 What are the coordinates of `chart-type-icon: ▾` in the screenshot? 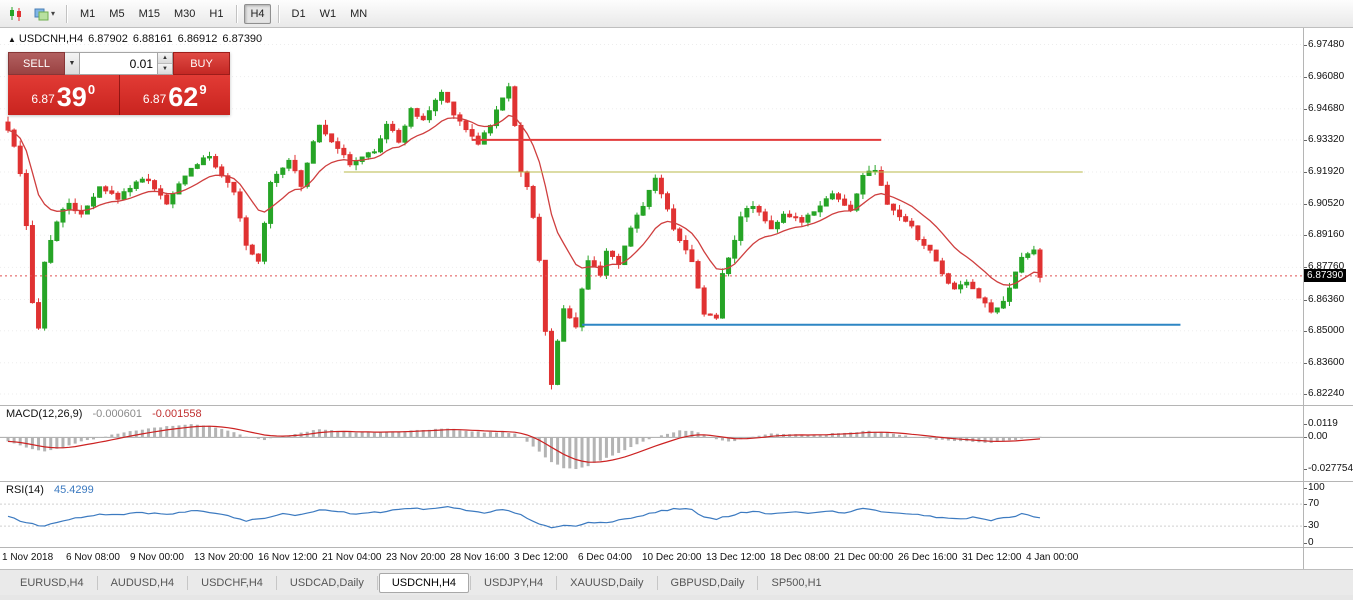 It's located at (44, 14).